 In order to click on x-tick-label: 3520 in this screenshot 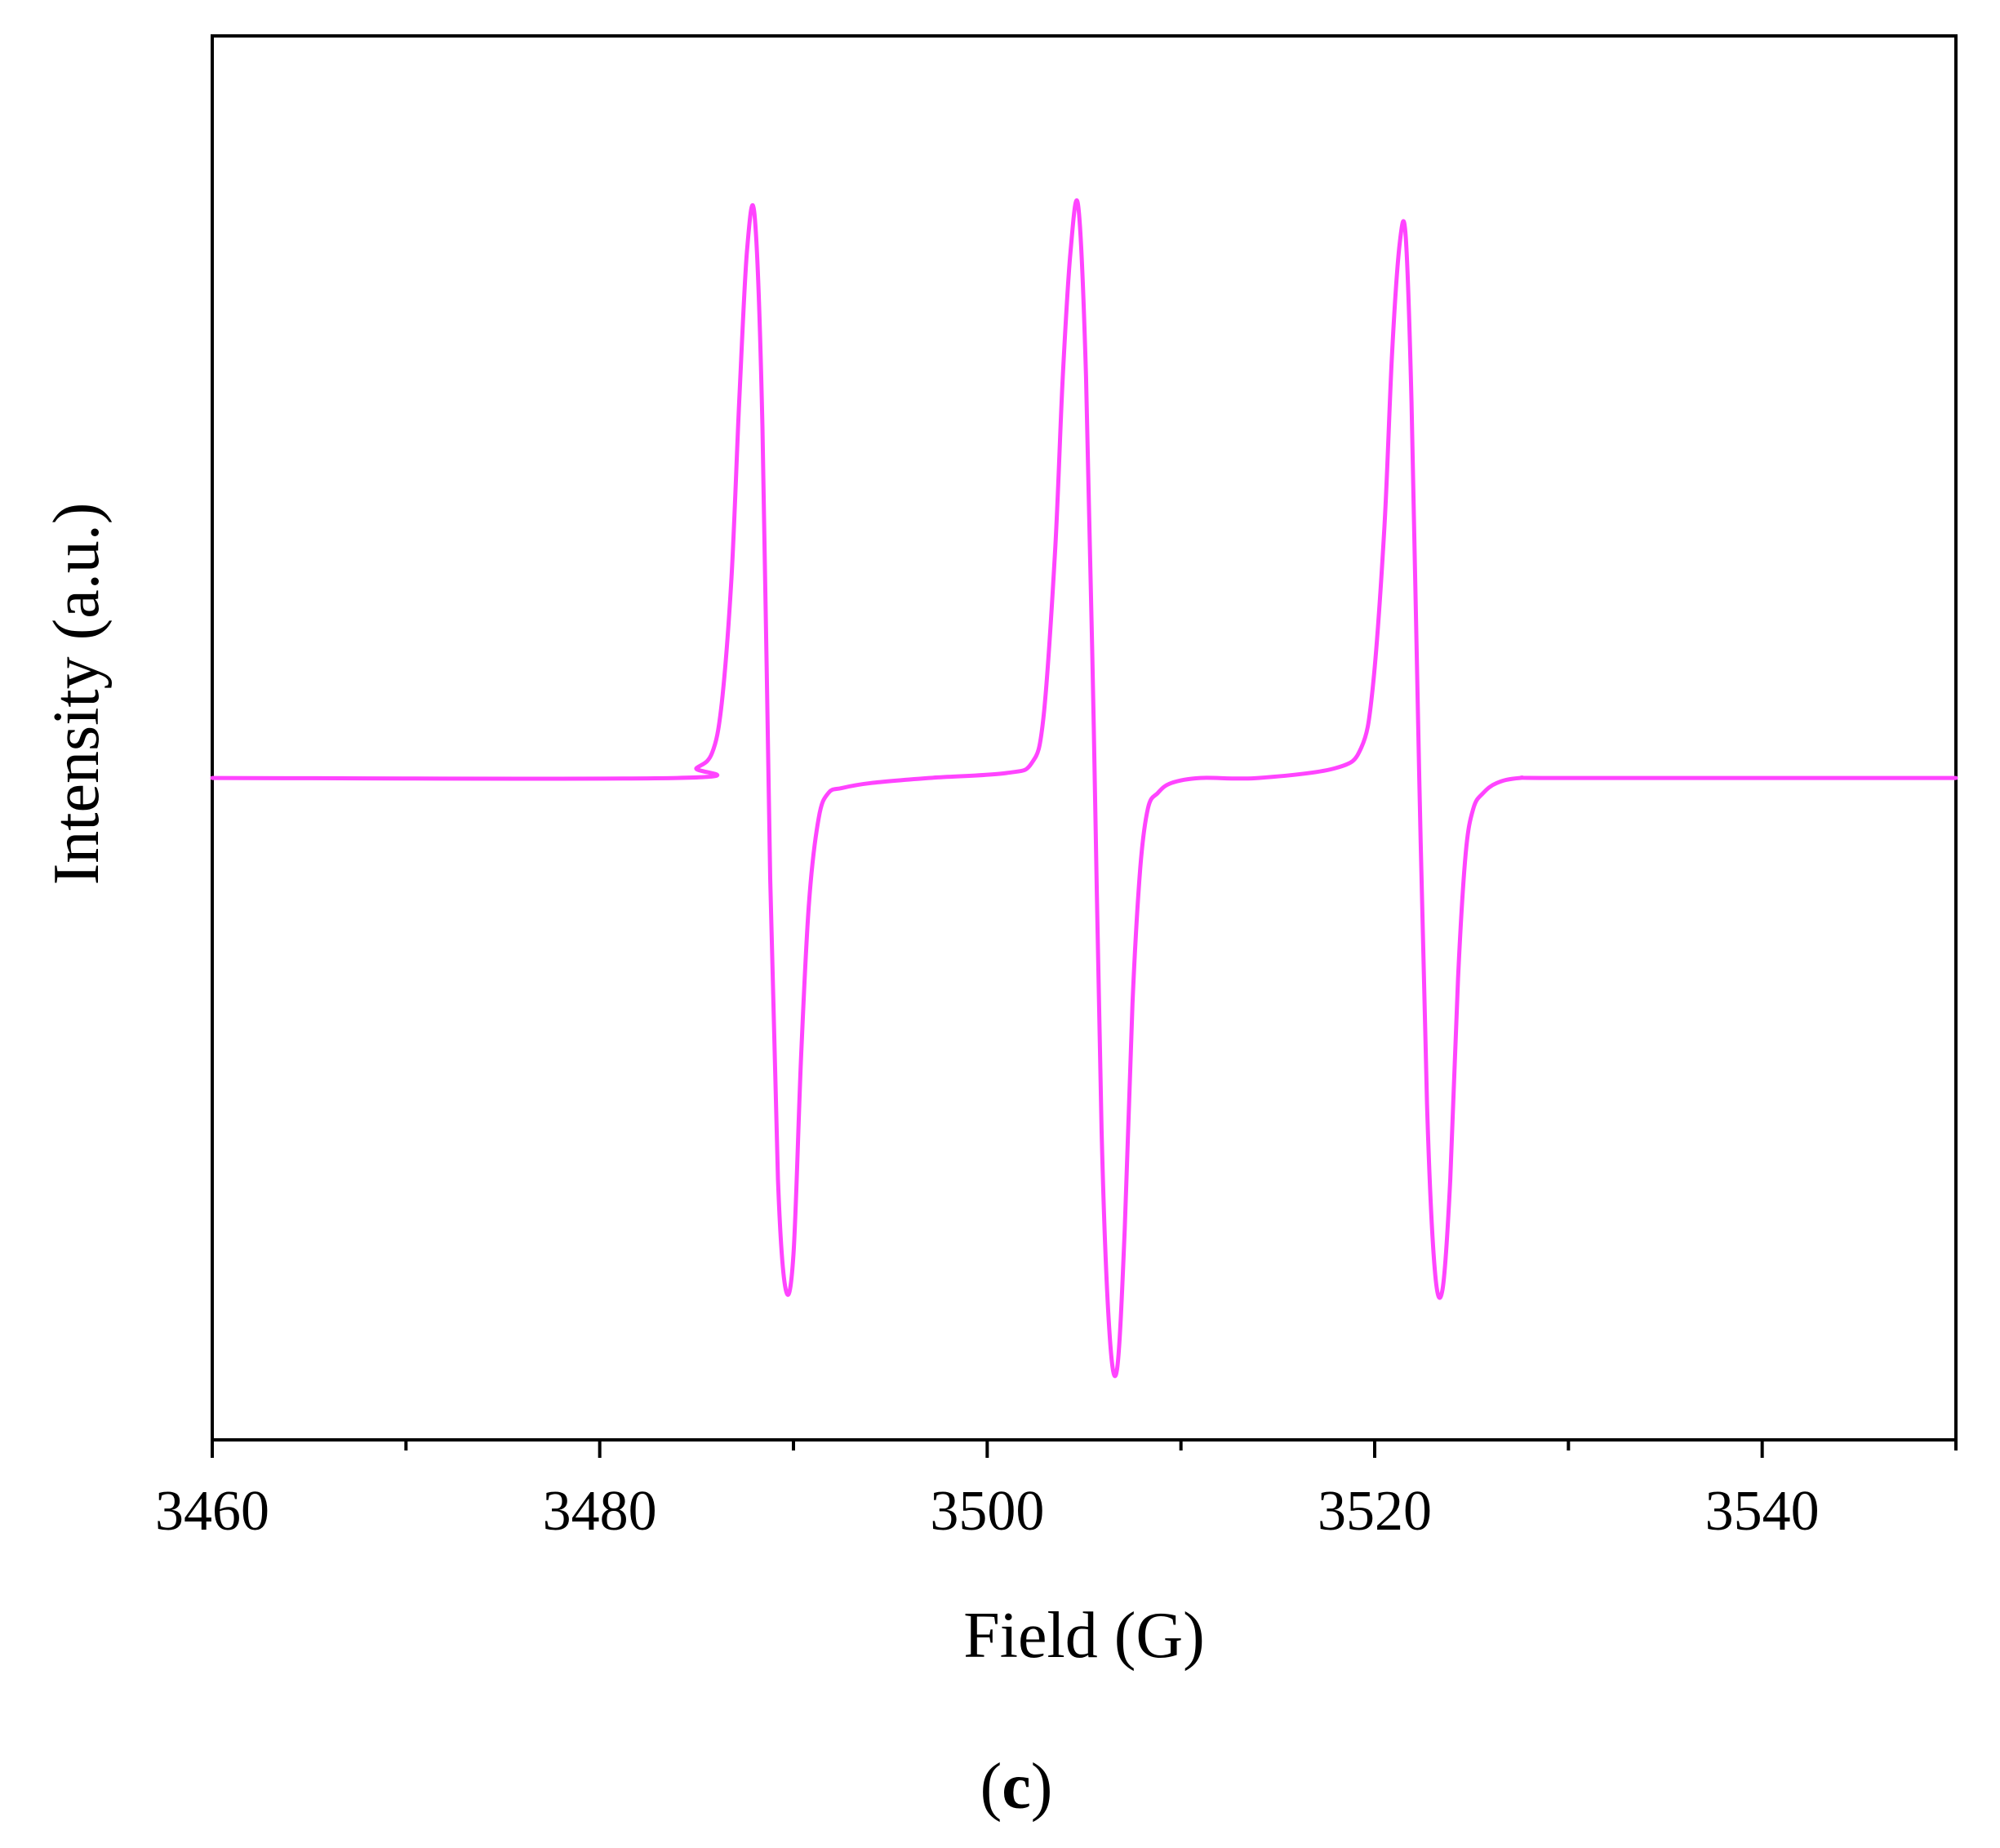, I will do `click(1375, 1511)`.